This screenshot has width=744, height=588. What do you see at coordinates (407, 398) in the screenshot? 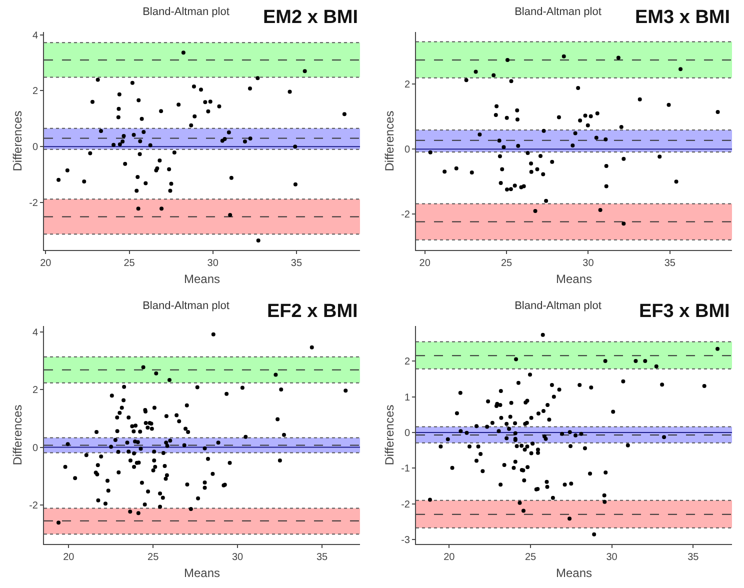
I see `y-tick-label: 1` at bounding box center [407, 398].